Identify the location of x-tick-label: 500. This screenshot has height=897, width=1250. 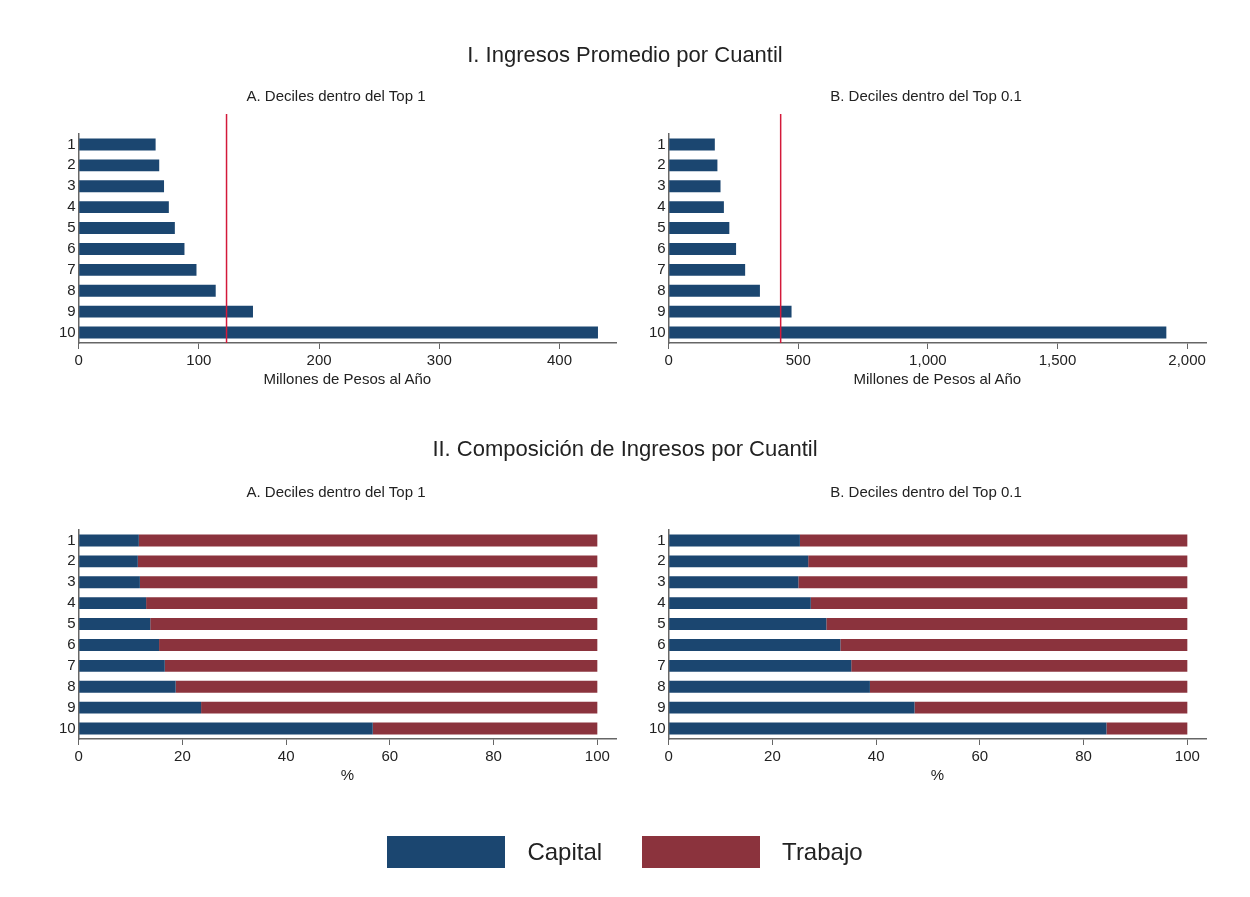
(798, 360).